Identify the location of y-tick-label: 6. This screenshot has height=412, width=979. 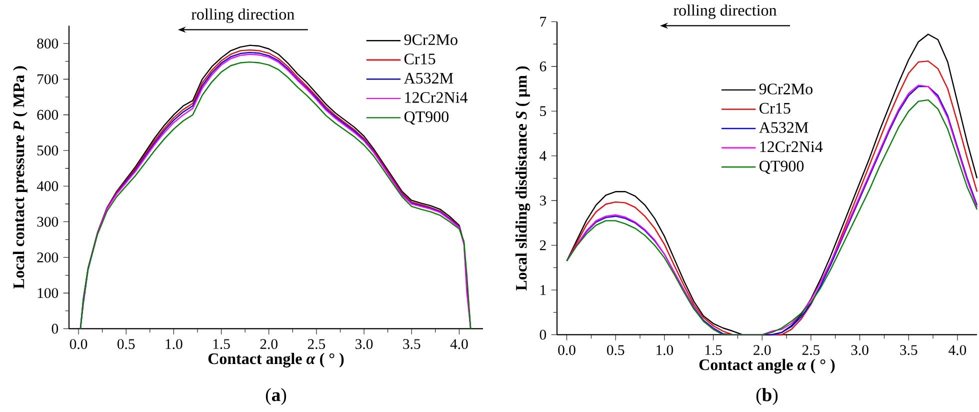
(543, 67).